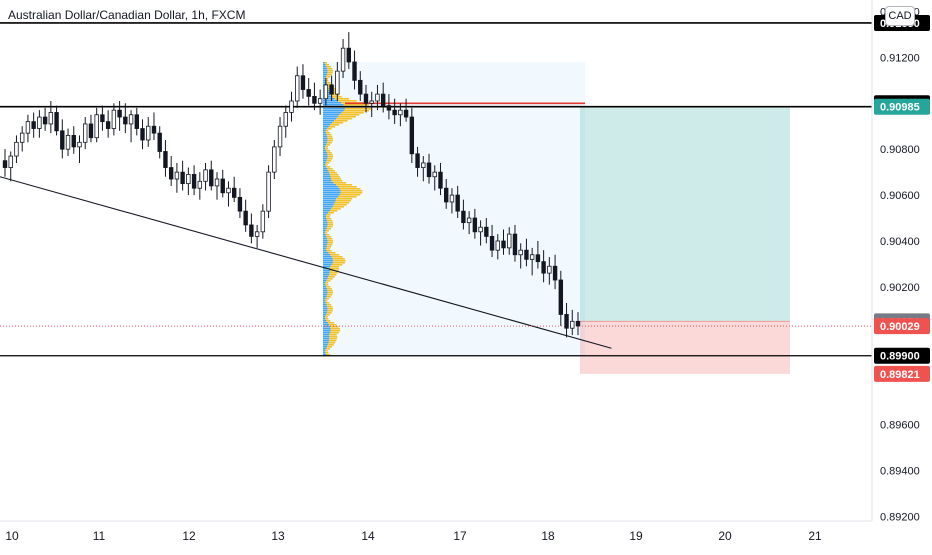  What do you see at coordinates (436, 531) in the screenshot?
I see `time-axis: 10 11 12 13 14 17 18 19 20 21` at bounding box center [436, 531].